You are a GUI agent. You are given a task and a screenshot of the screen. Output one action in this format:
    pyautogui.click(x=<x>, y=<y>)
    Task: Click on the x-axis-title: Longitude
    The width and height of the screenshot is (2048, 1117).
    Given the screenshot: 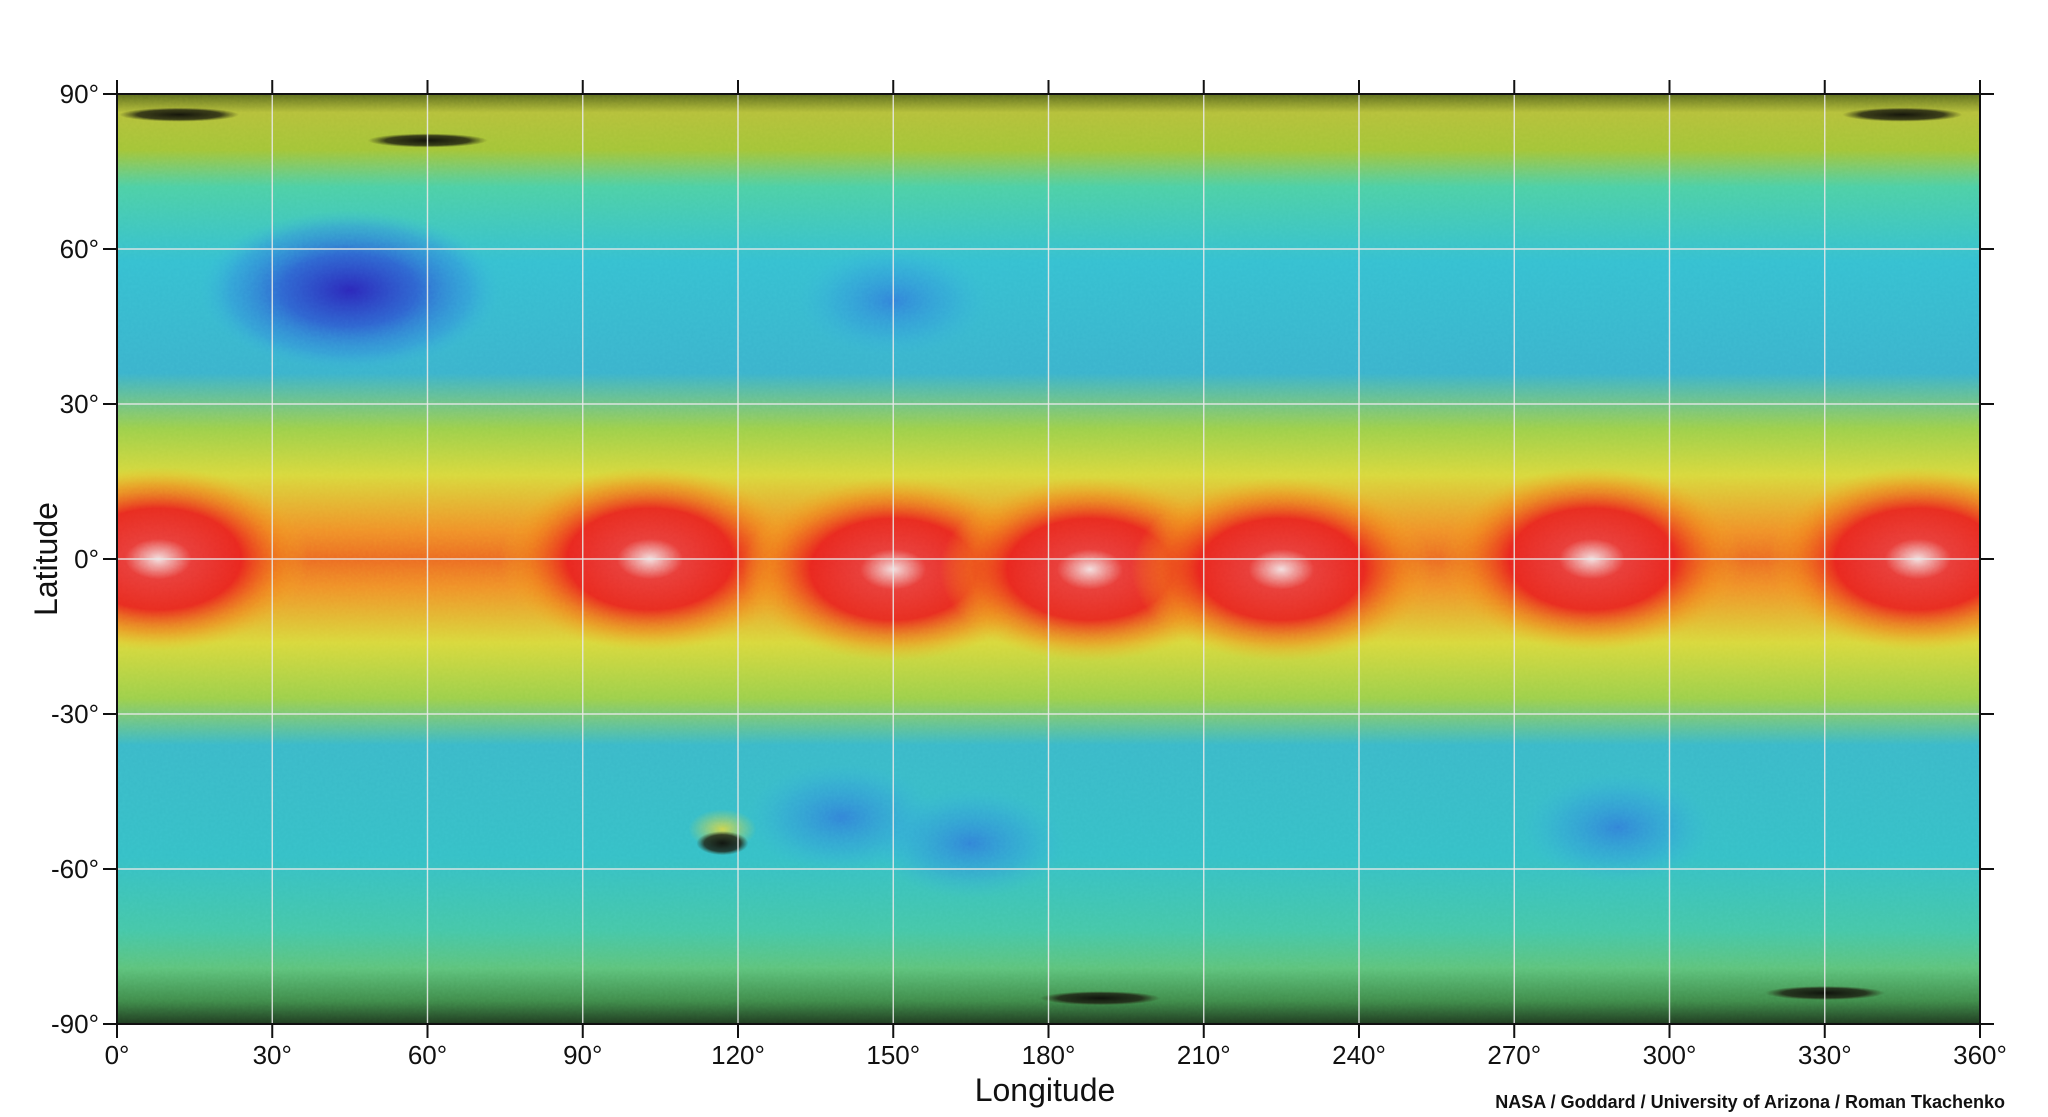 What is the action you would take?
    pyautogui.click(x=1045, y=1090)
    